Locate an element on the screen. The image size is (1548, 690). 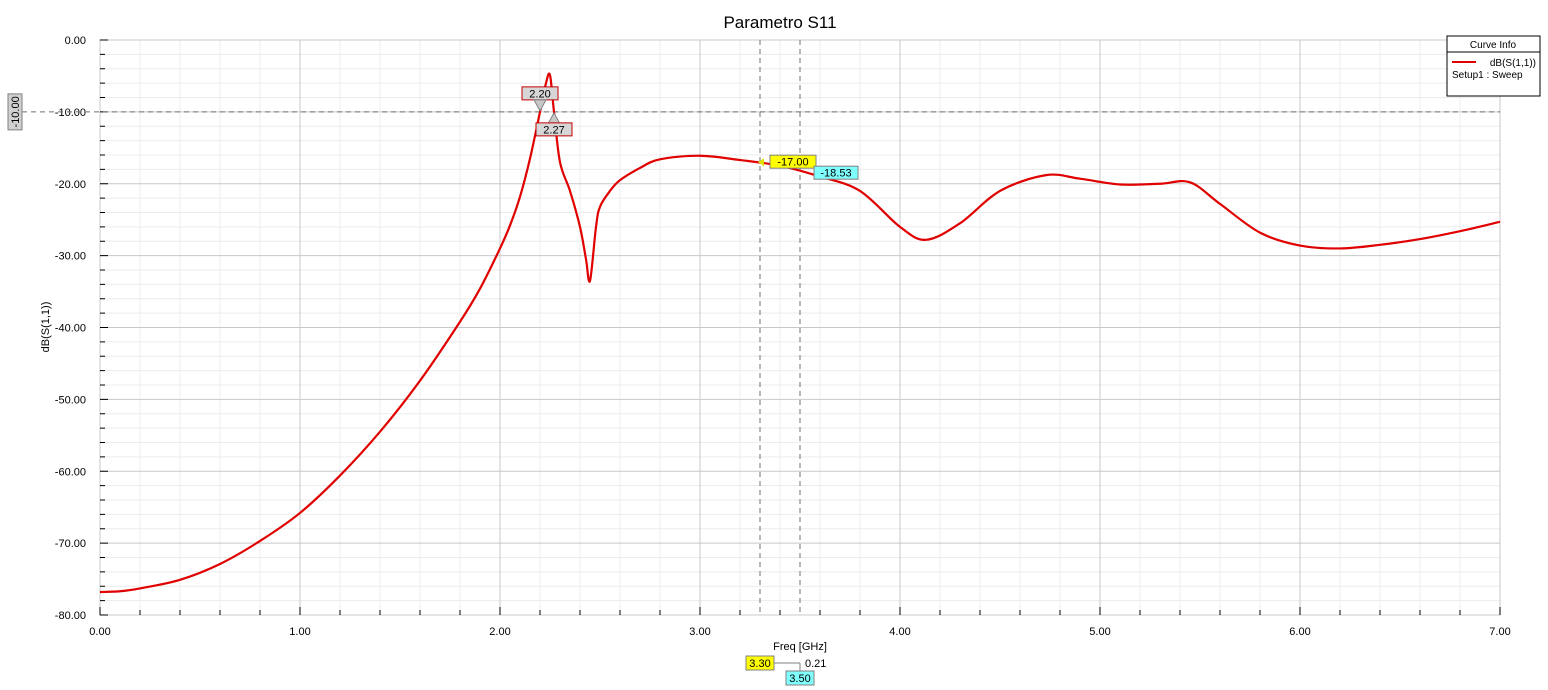
x-readout-label: 3.50 is located at coordinates (799, 679).